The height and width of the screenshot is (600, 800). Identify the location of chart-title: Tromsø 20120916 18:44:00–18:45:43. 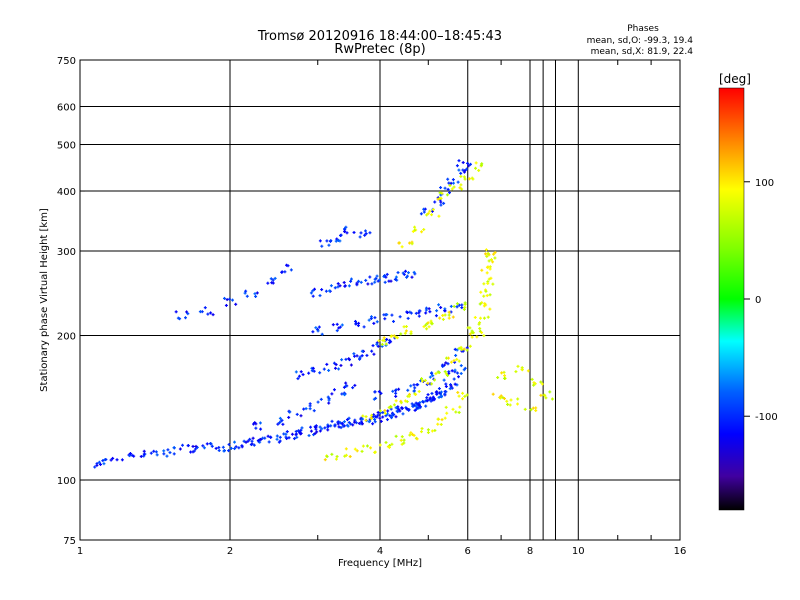
(379, 36).